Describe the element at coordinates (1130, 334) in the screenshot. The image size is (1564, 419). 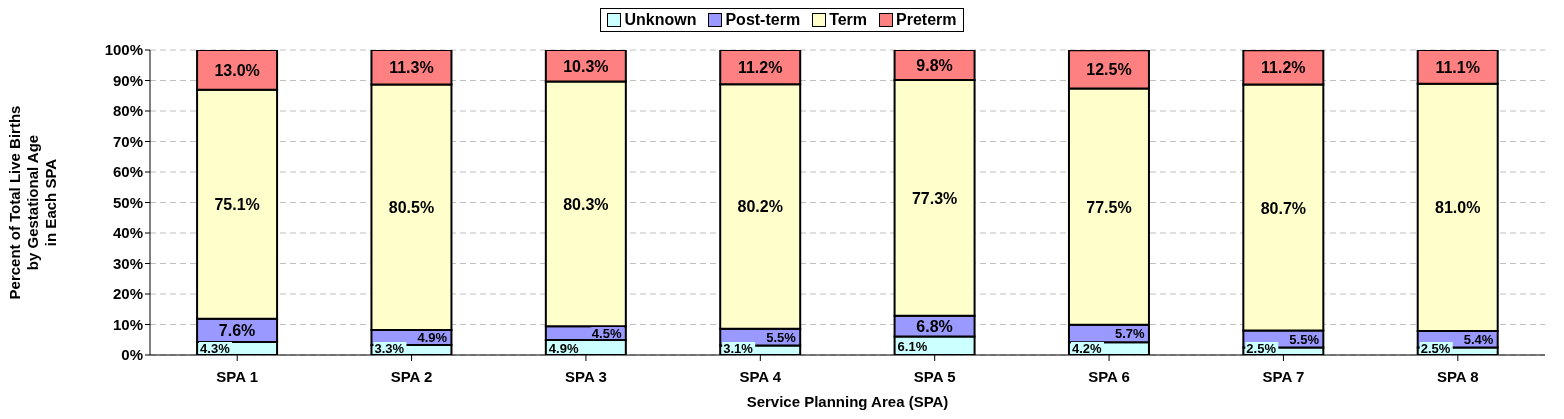
I see `data-label: 5.7%` at that location.